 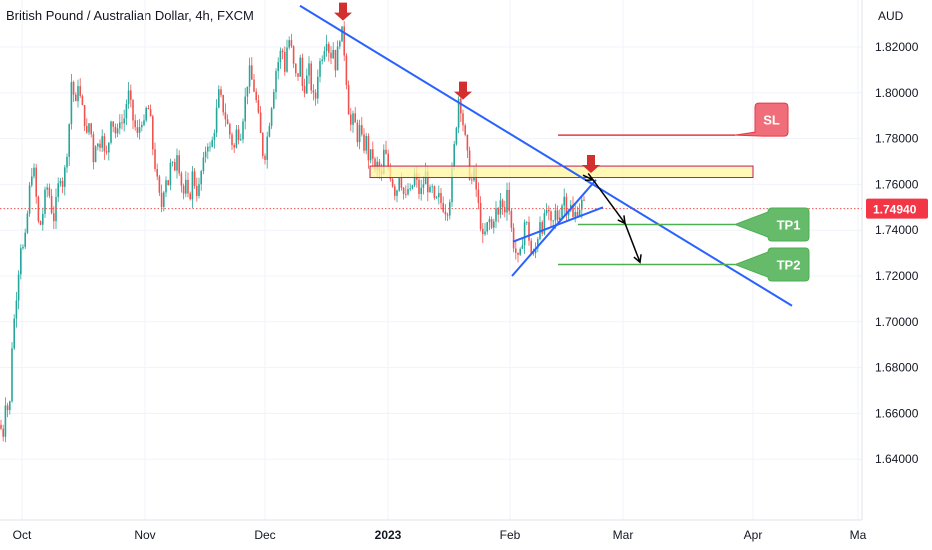 What do you see at coordinates (897, 47) in the screenshot?
I see `price-tick: 1.82000` at bounding box center [897, 47].